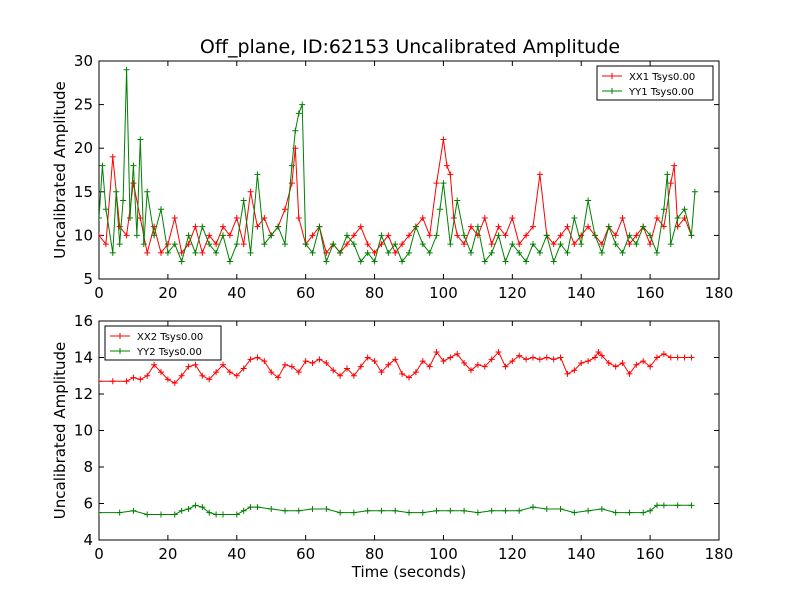  I want to click on y-tick-label: 4, so click(88, 540).